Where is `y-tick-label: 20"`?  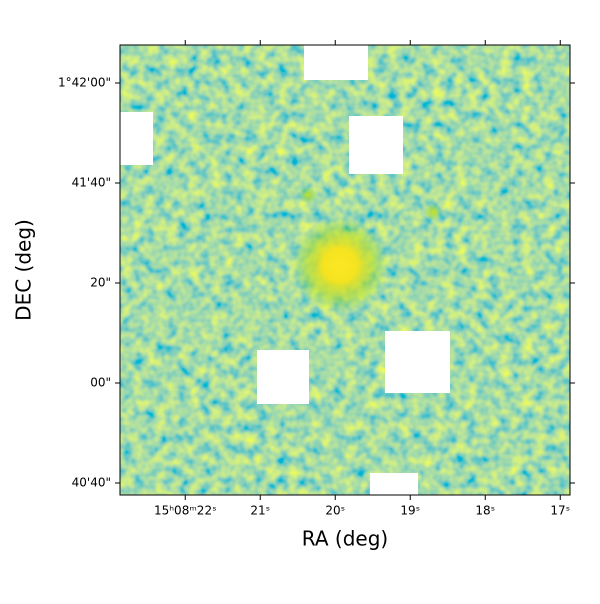
y-tick-label: 20" is located at coordinates (100, 283).